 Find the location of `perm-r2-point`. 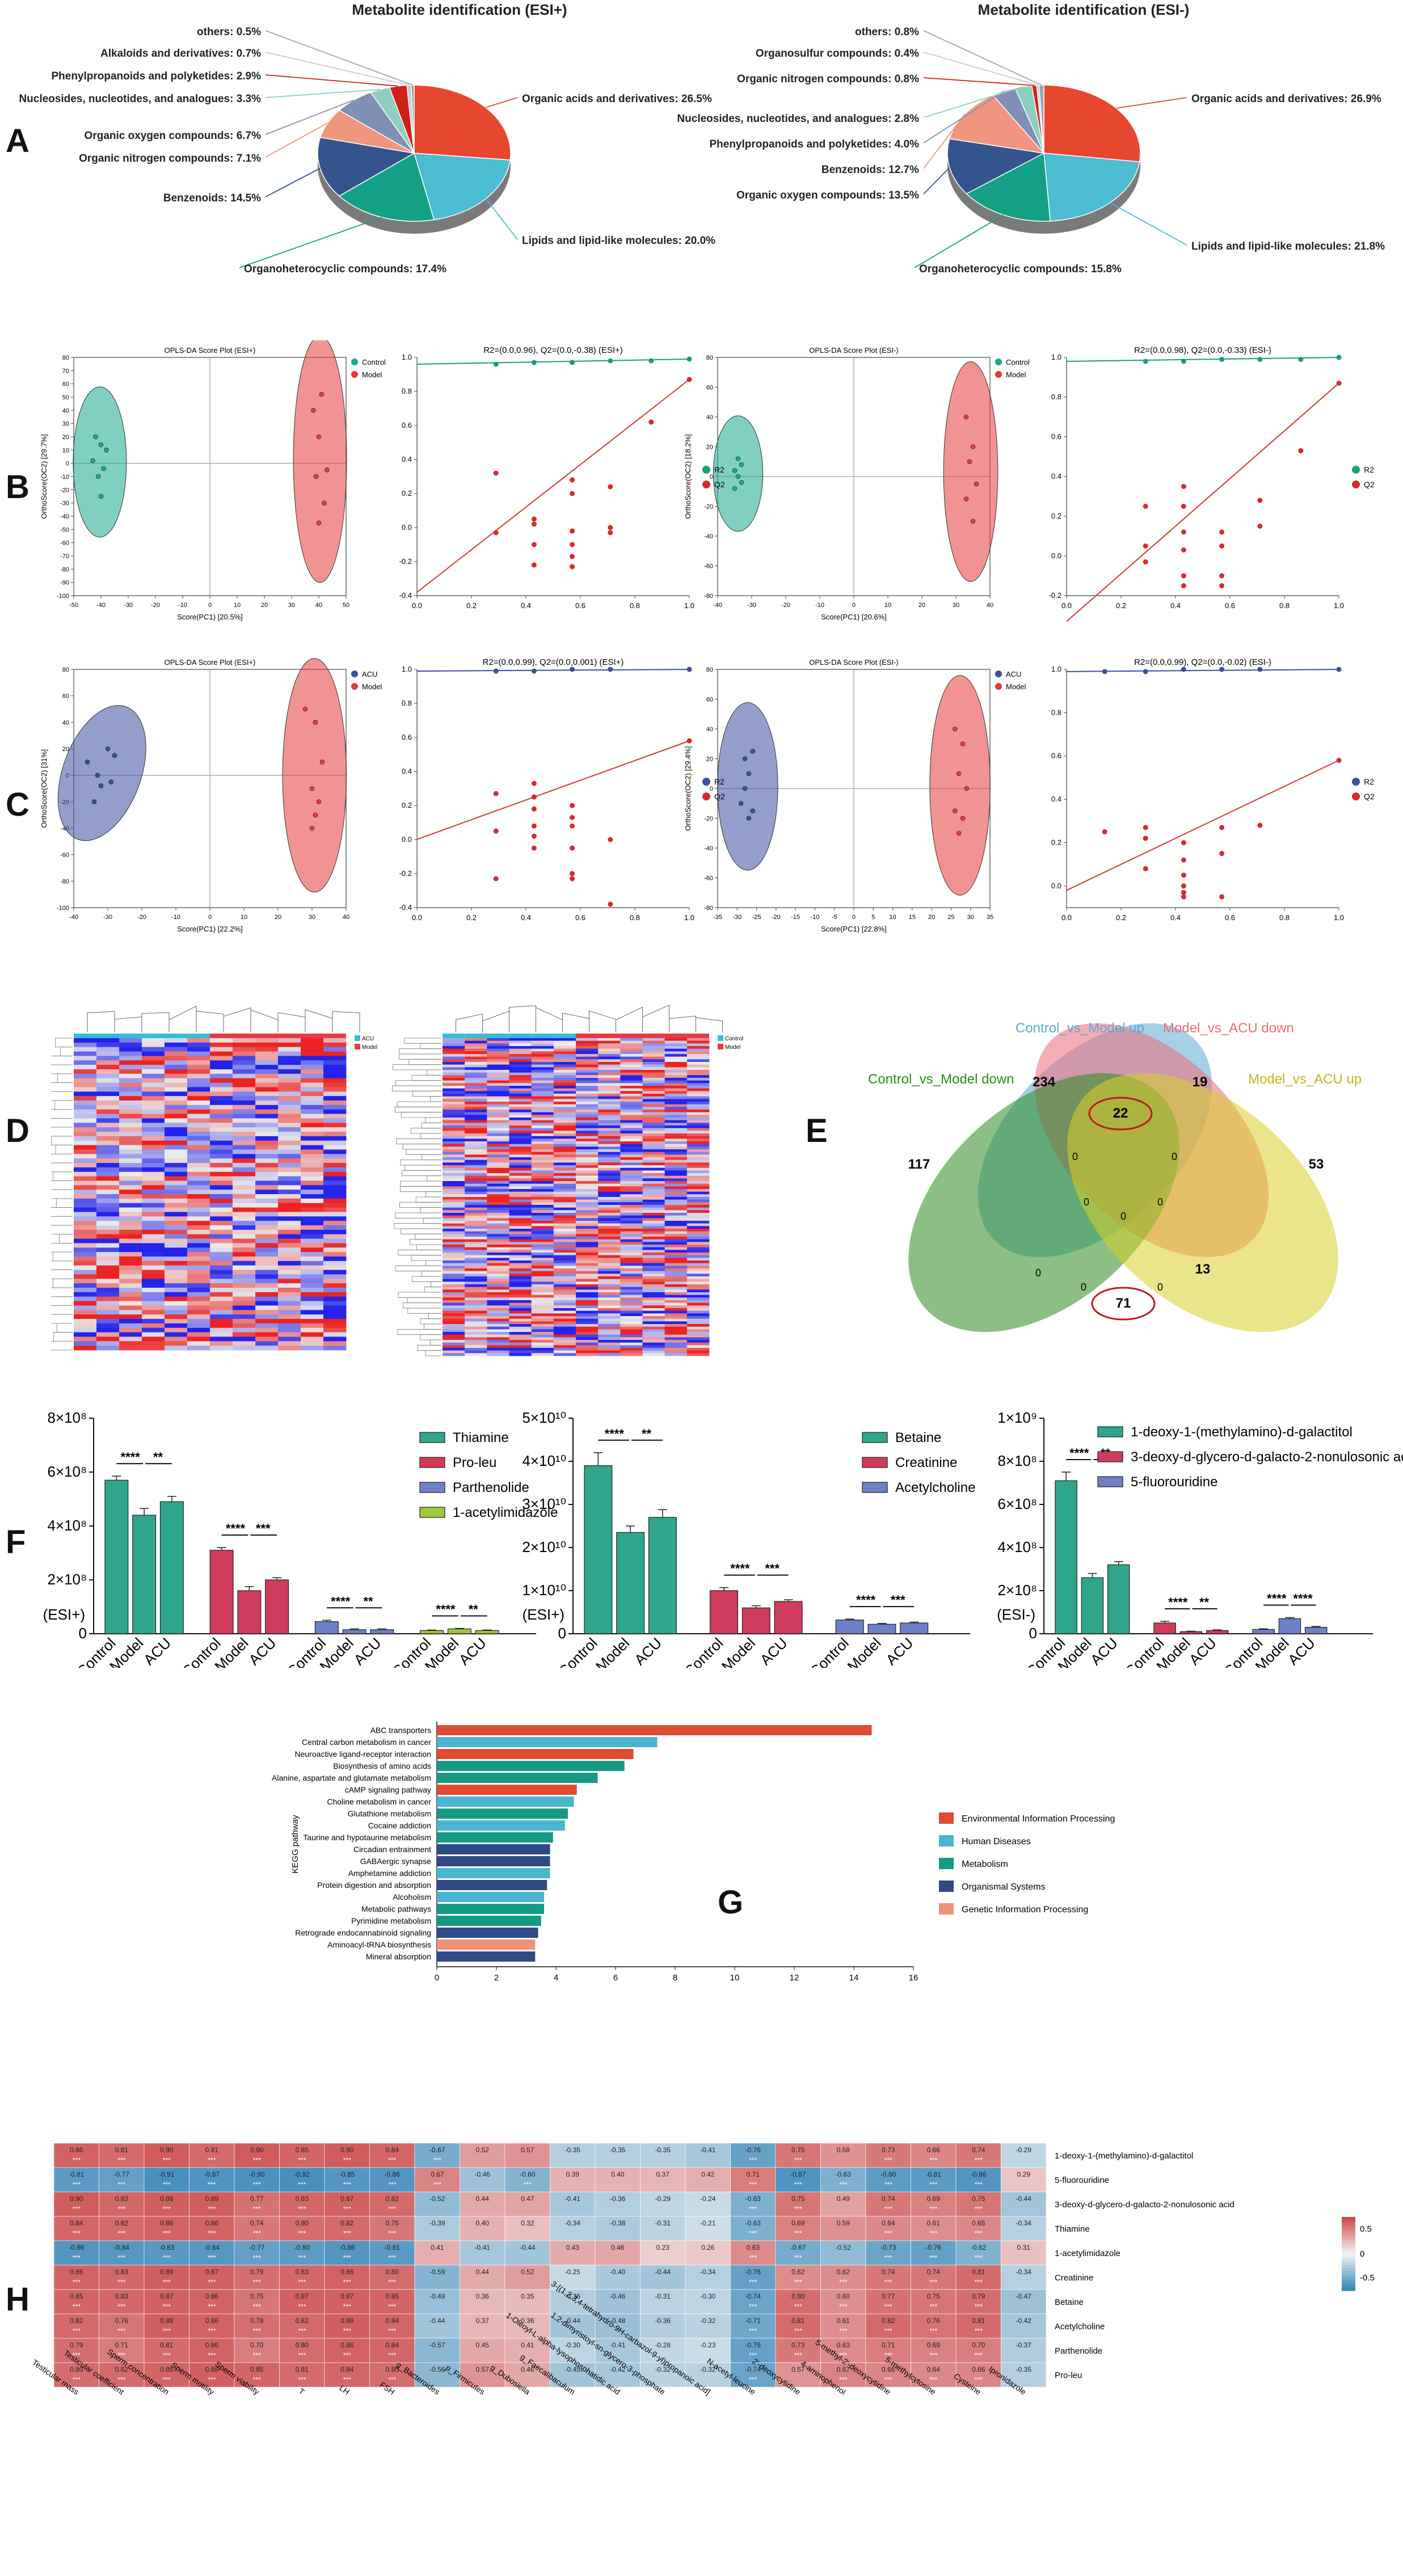

perm-r2-point is located at coordinates (689, 669).